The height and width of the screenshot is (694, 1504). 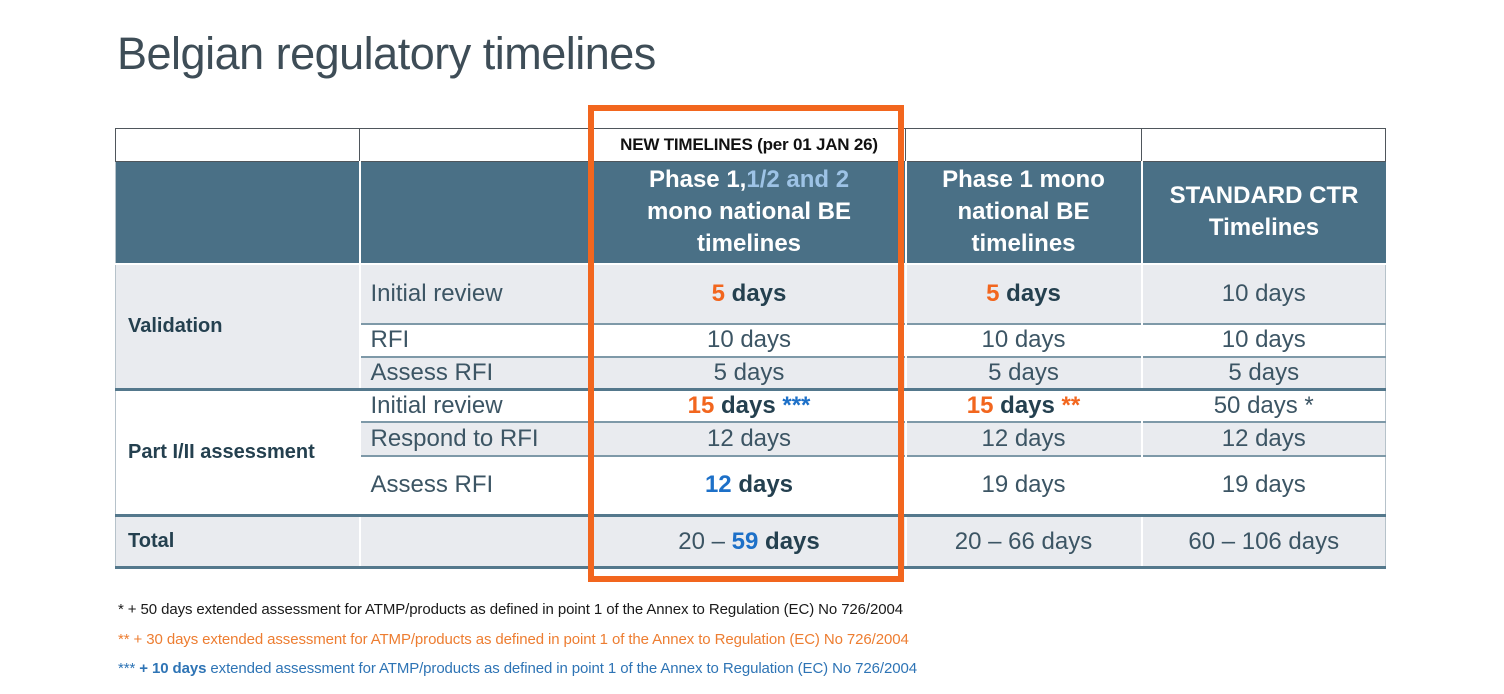 What do you see at coordinates (1023, 485) in the screenshot?
I see `value-phase1-mono: 19 days` at bounding box center [1023, 485].